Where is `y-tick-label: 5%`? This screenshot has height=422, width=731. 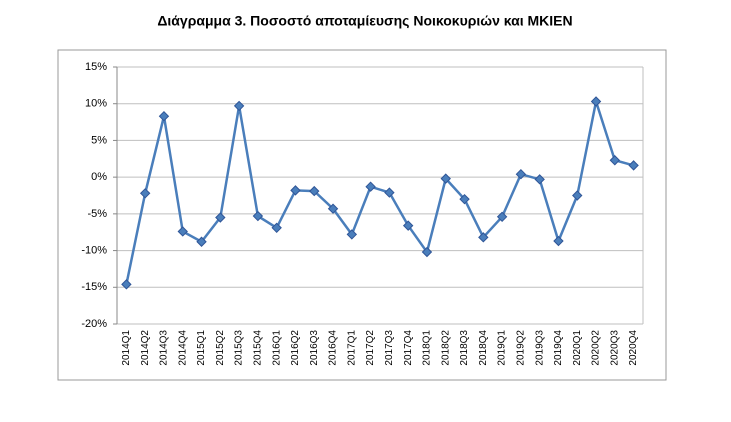
y-tick-label: 5% is located at coordinates (99, 140).